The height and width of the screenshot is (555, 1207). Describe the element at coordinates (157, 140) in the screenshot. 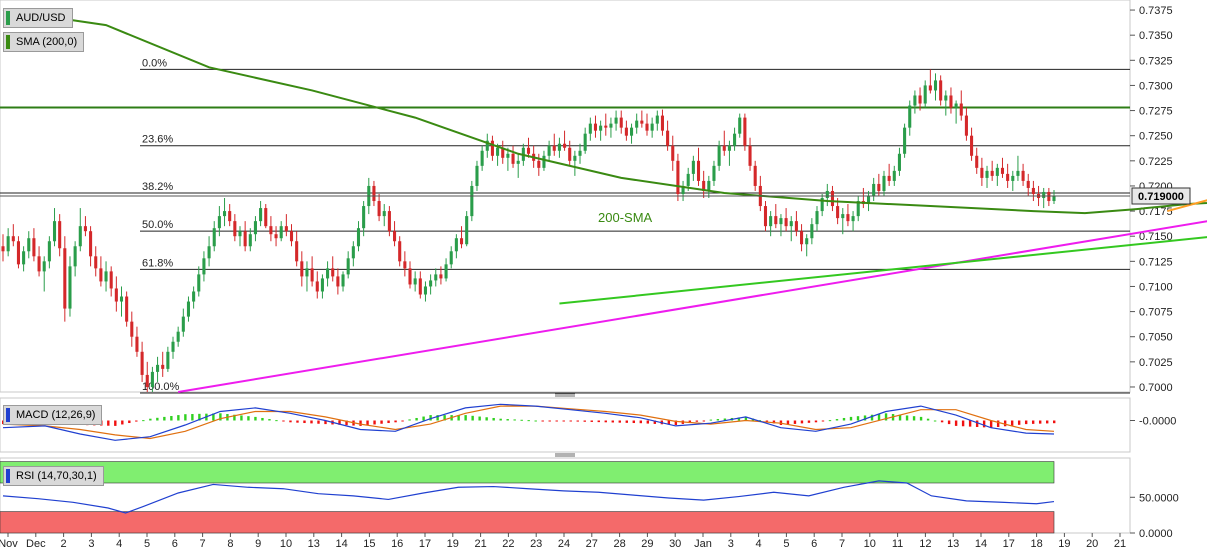

I see `fib-level-label: 23.6%` at that location.